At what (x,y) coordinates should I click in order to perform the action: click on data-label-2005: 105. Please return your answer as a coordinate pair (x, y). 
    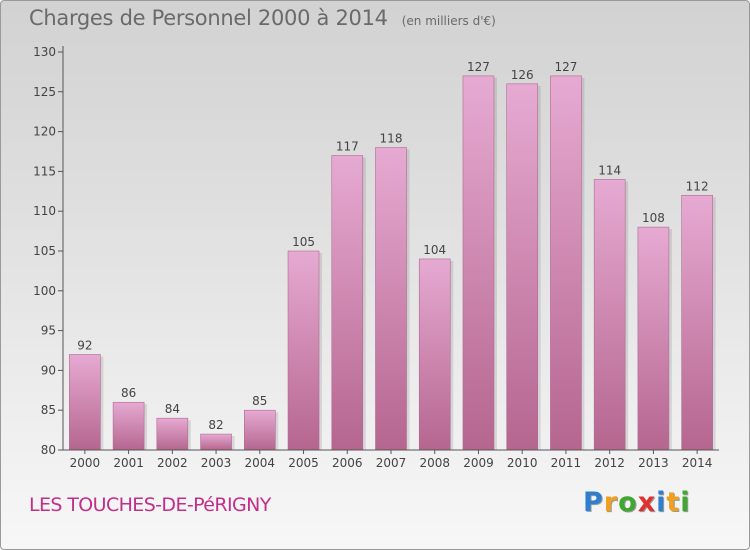
    Looking at the image, I should click on (303, 242).